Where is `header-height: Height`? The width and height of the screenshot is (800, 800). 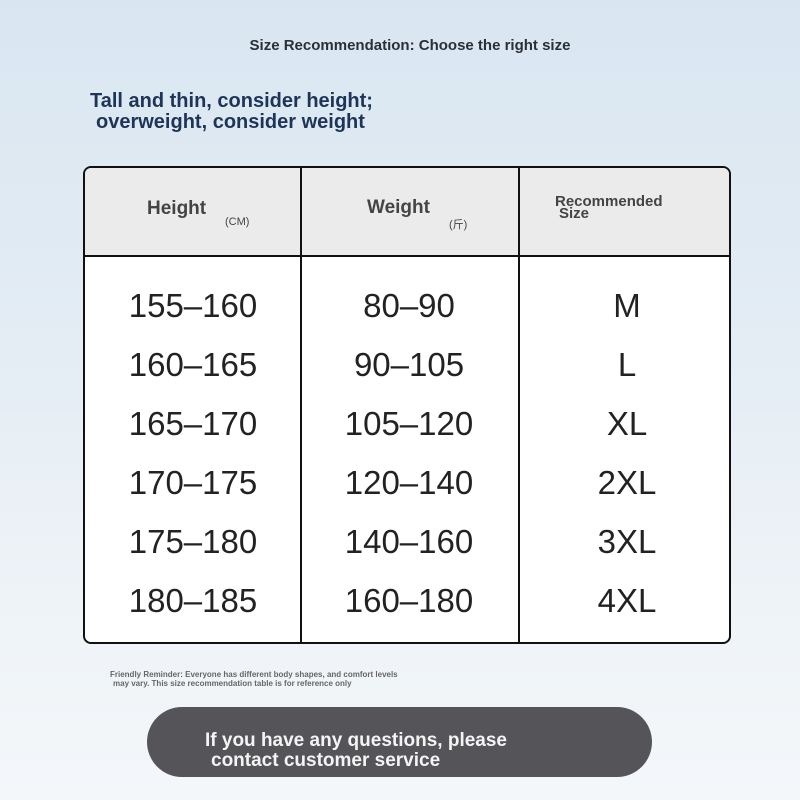
header-height: Height is located at coordinates (177, 208).